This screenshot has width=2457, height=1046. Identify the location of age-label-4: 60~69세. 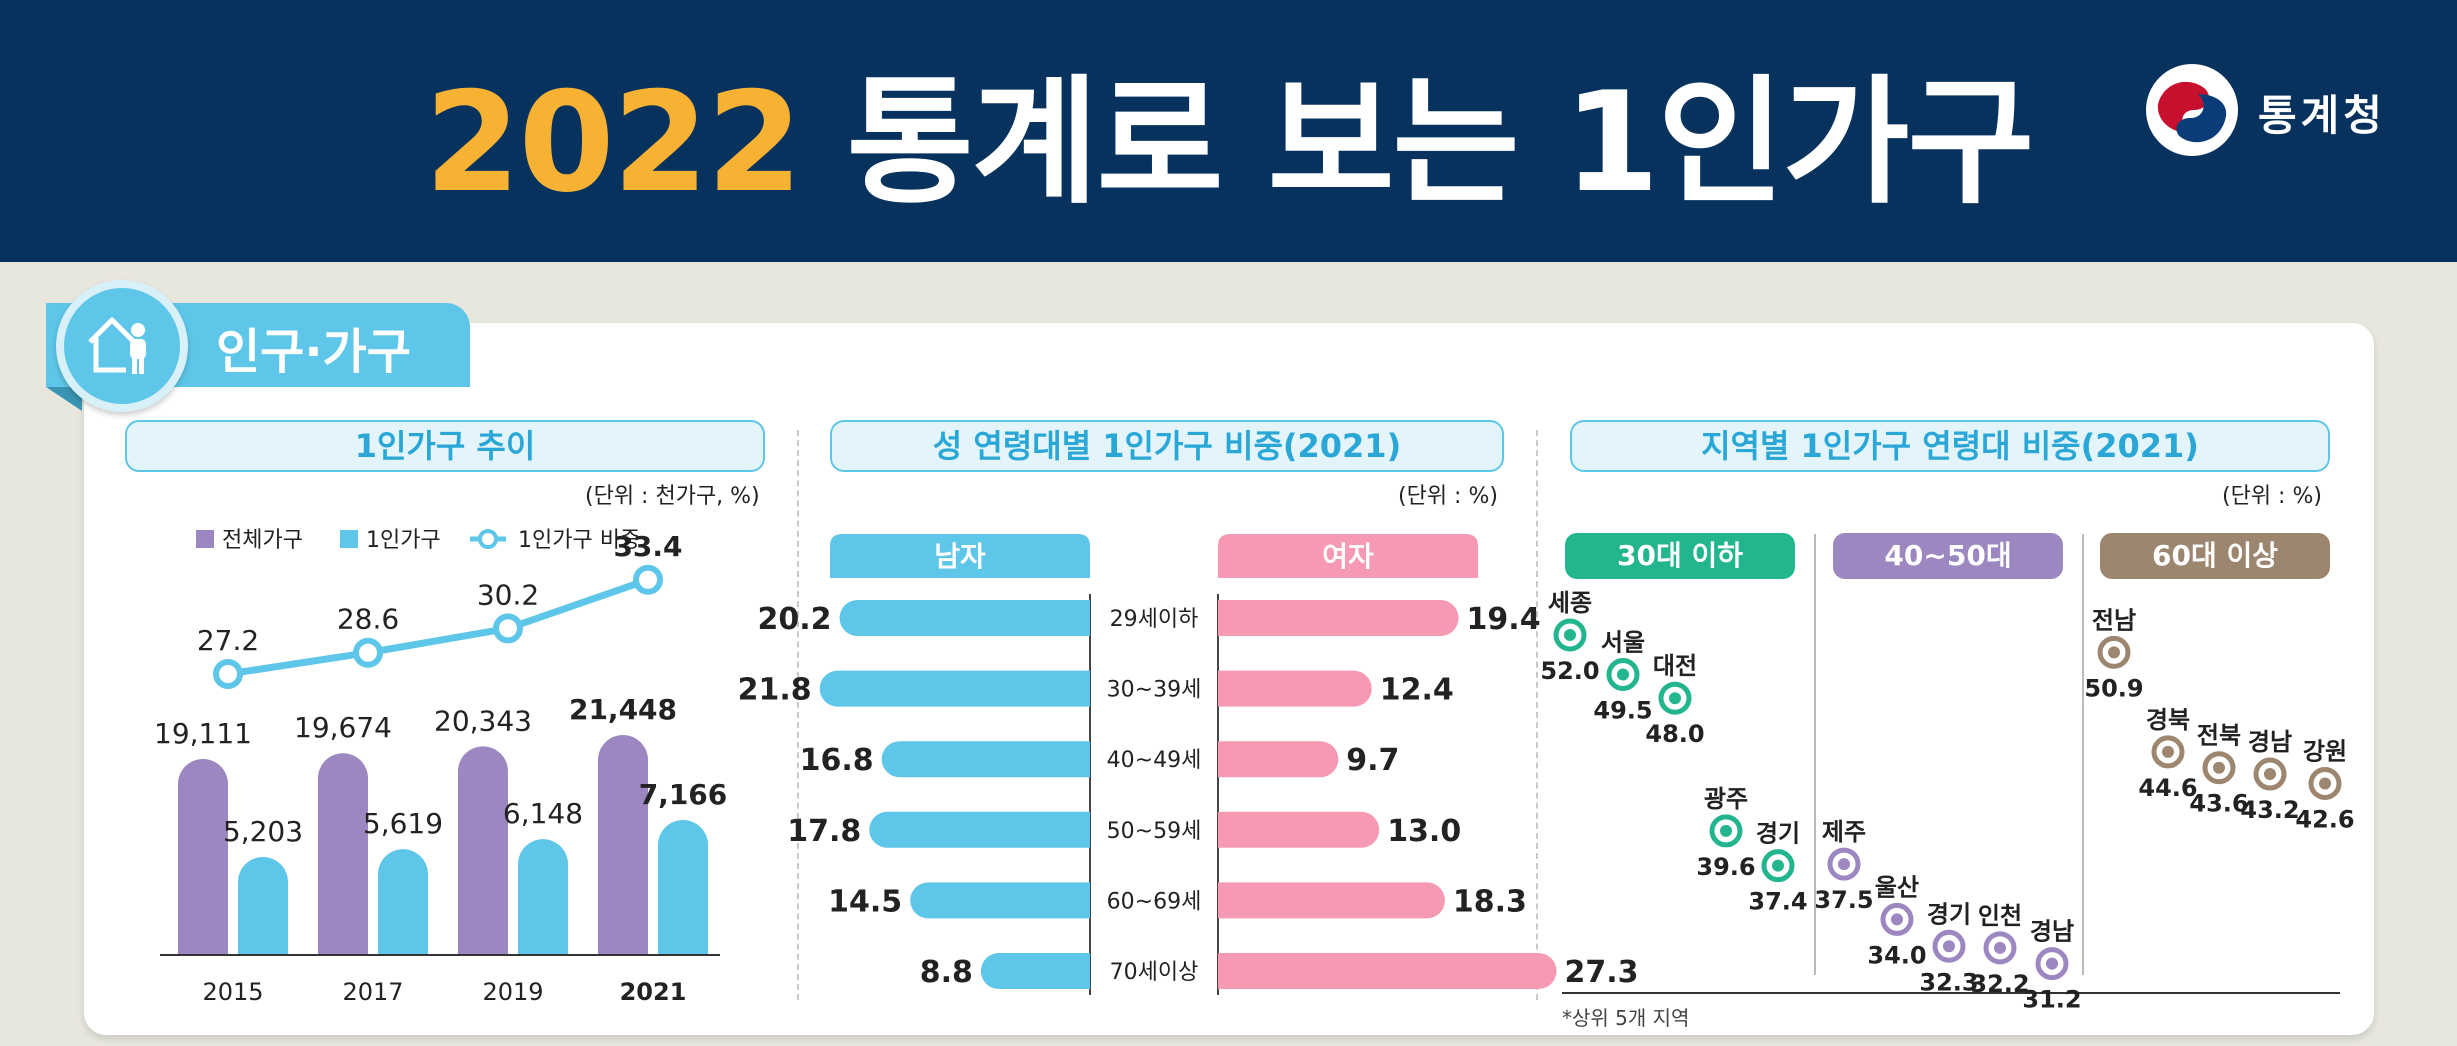
(1154, 901).